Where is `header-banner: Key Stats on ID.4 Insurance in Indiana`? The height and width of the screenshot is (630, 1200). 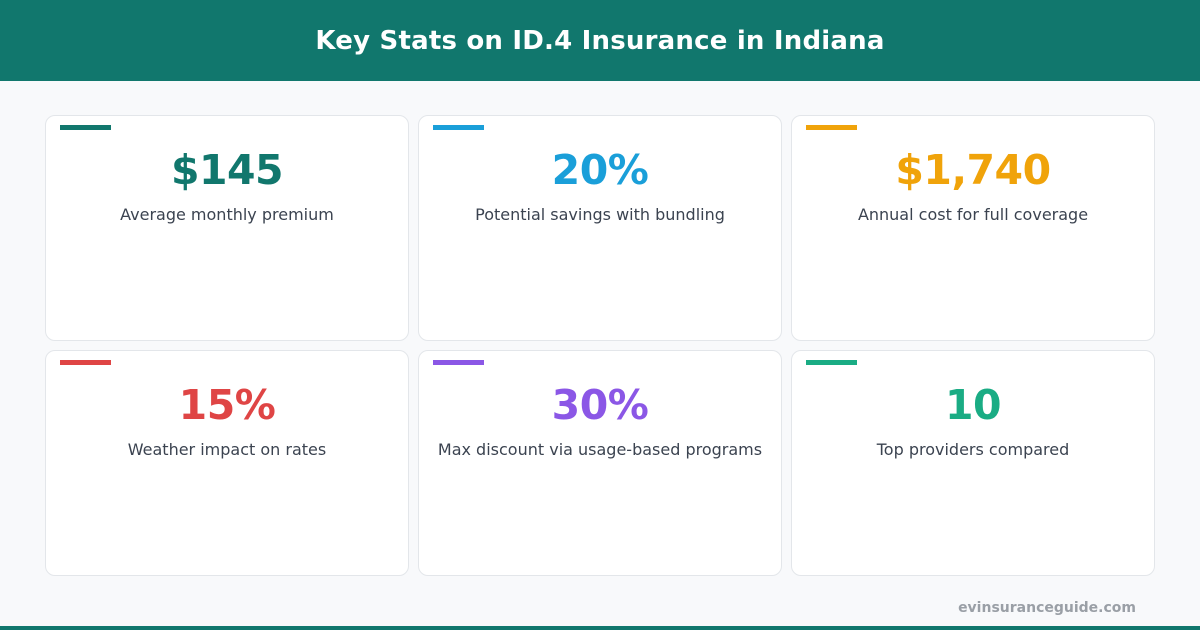 header-banner: Key Stats on ID.4 Insurance in Indiana is located at coordinates (600, 40).